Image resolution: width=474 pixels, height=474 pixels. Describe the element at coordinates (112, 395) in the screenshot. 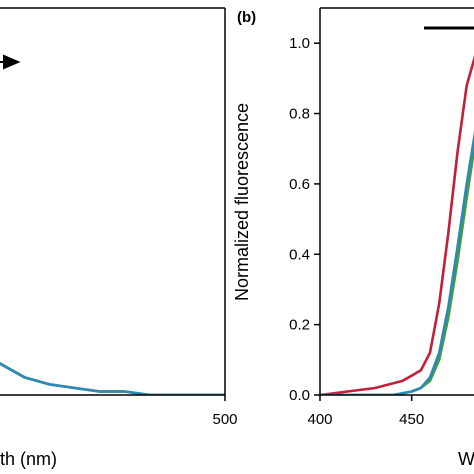

I see `a-axis-frame` at that location.